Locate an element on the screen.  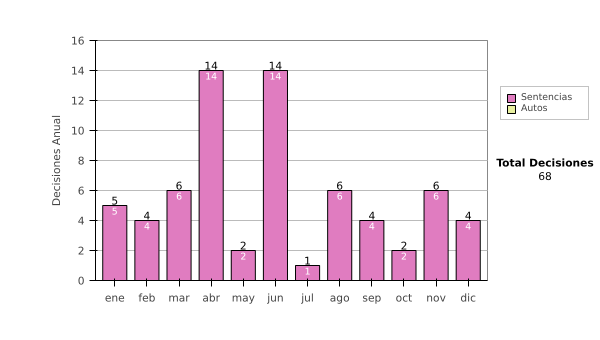
x-tick-label: ago is located at coordinates (340, 298).